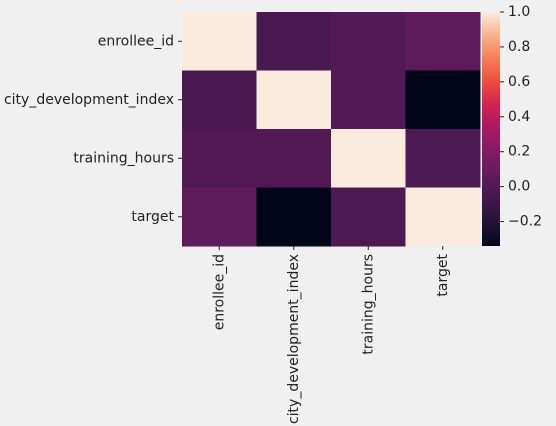 This screenshot has height=426, width=556. Describe the element at coordinates (443, 217) in the screenshot. I see `heatmap-cell-target-target` at that location.